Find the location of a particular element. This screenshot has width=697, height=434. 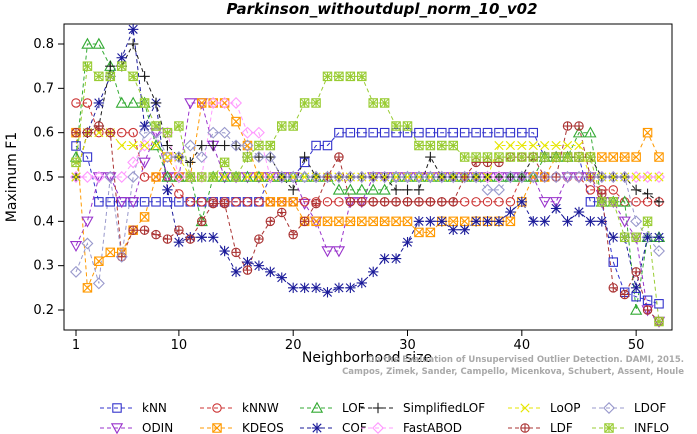

y-axis: 0.2 0.3 0.4 0.5 0.6 0.7 0.8 is located at coordinates (48, 177).